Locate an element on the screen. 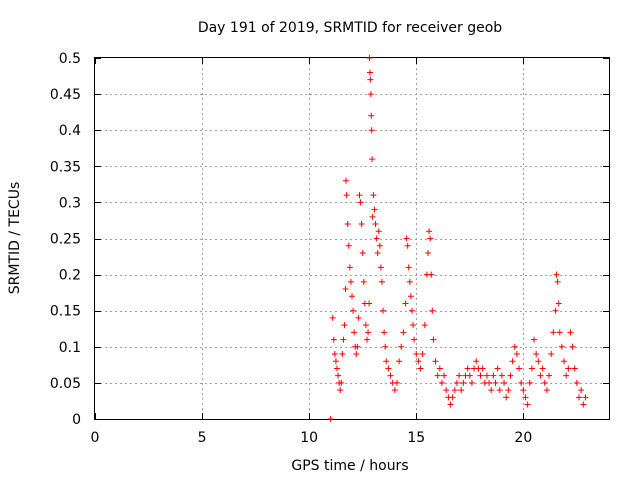 This screenshot has width=640, height=480. y-axis-title: SRMTID / TECUs is located at coordinates (15, 238).